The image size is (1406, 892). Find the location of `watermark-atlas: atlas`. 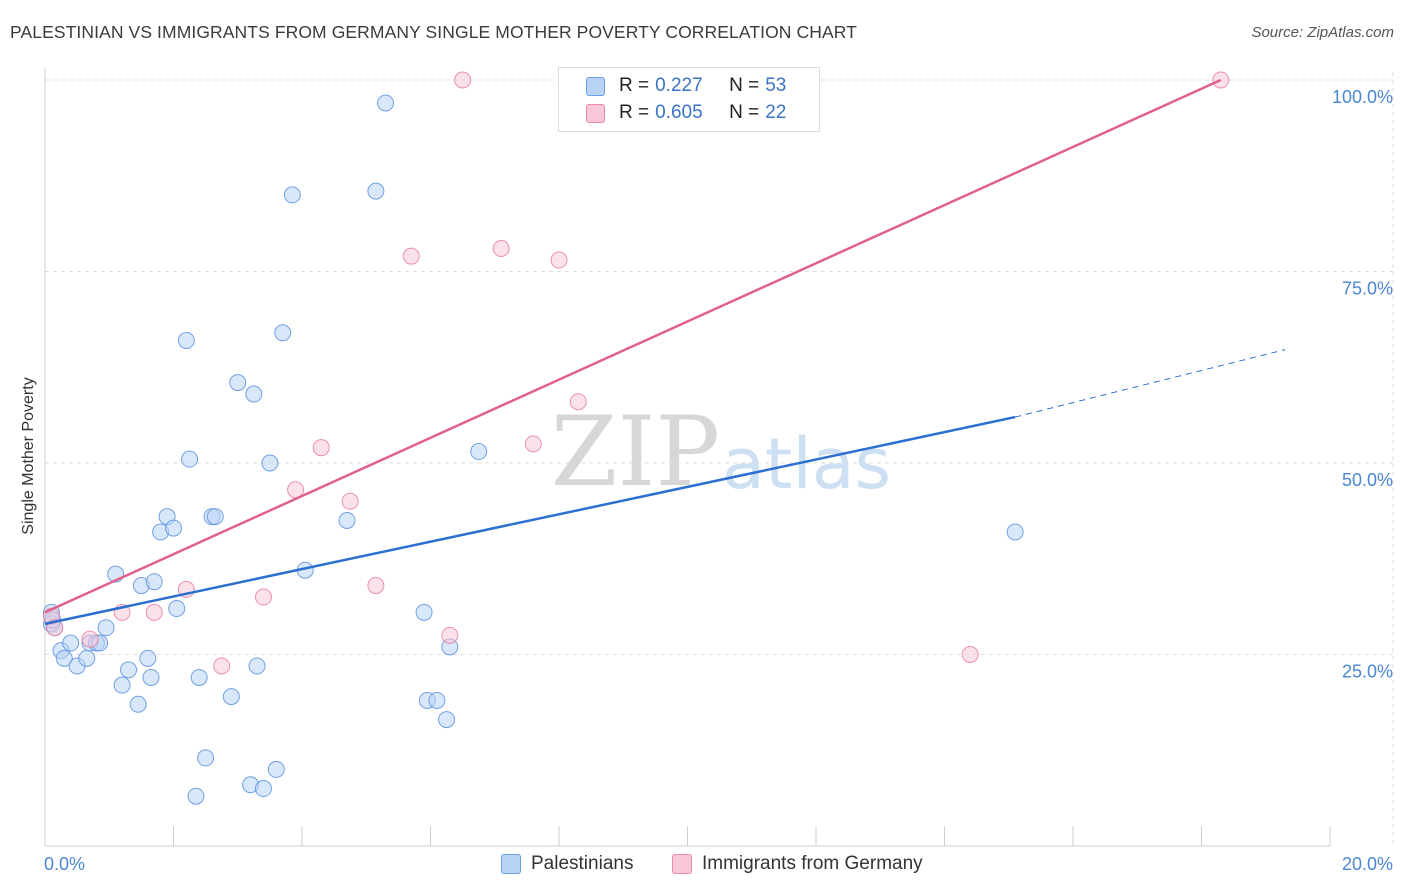

watermark-atlas: atlas is located at coordinates (806, 464).